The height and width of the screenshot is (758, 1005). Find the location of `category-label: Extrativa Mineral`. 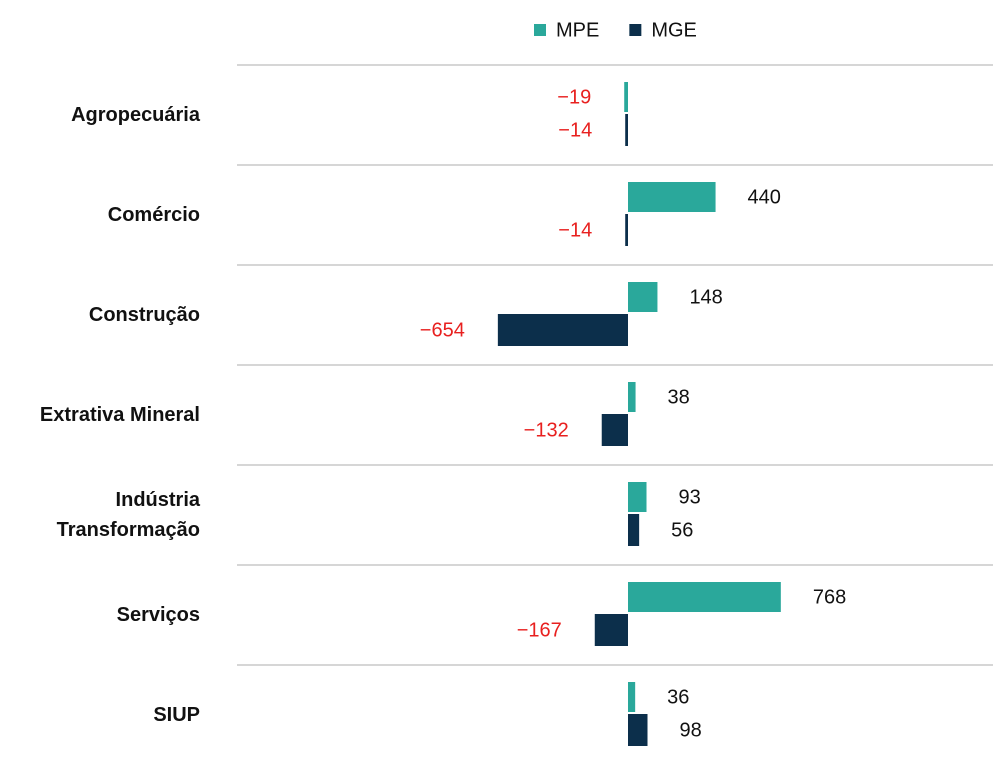

category-label: Extrativa Mineral is located at coordinates (119, 415).